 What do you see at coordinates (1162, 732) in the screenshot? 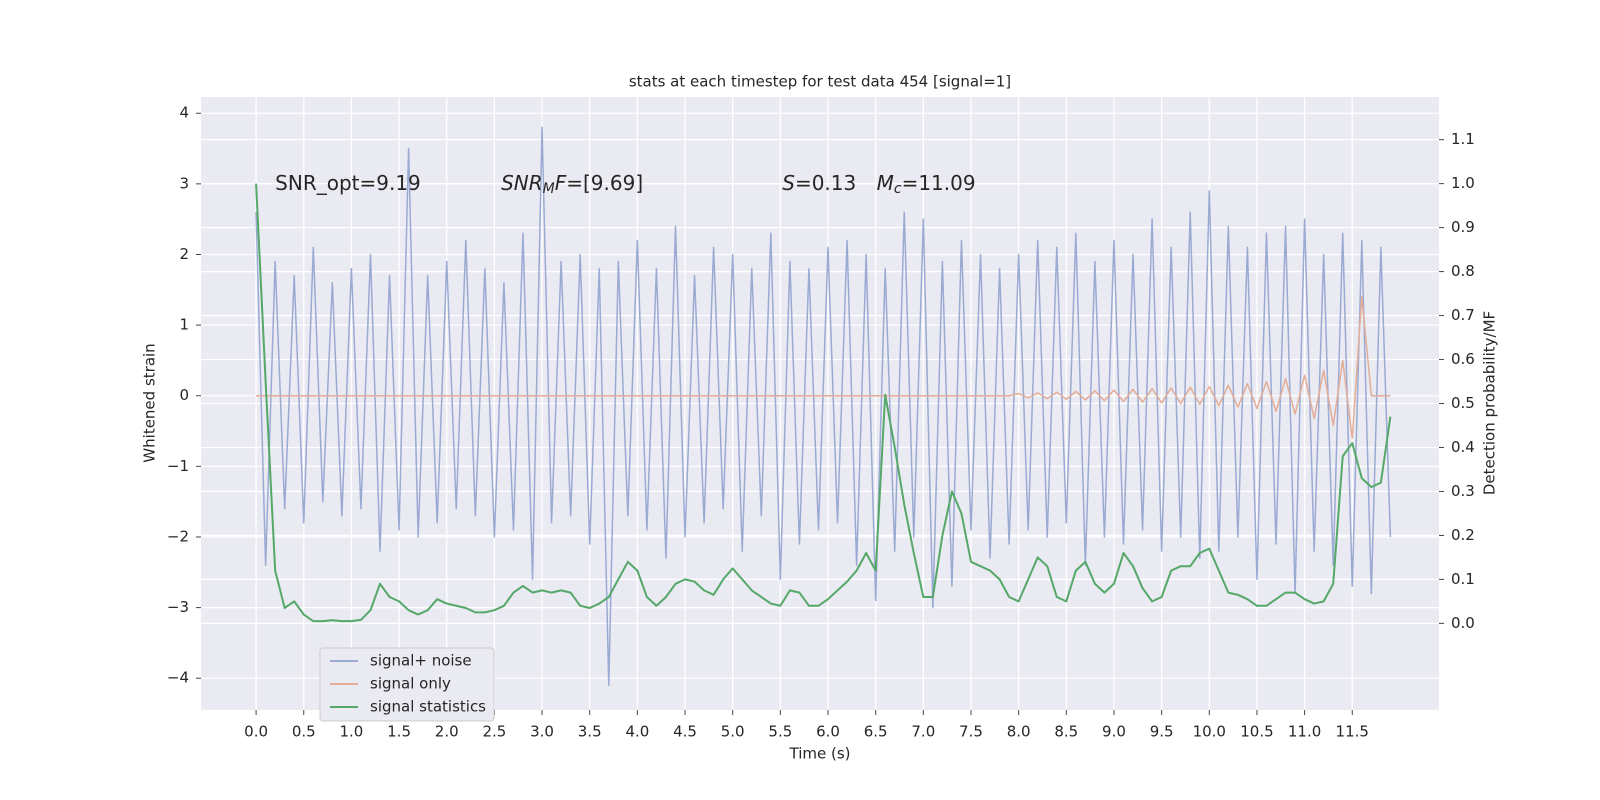
I see `x-tick-label: 9.5` at bounding box center [1162, 732].